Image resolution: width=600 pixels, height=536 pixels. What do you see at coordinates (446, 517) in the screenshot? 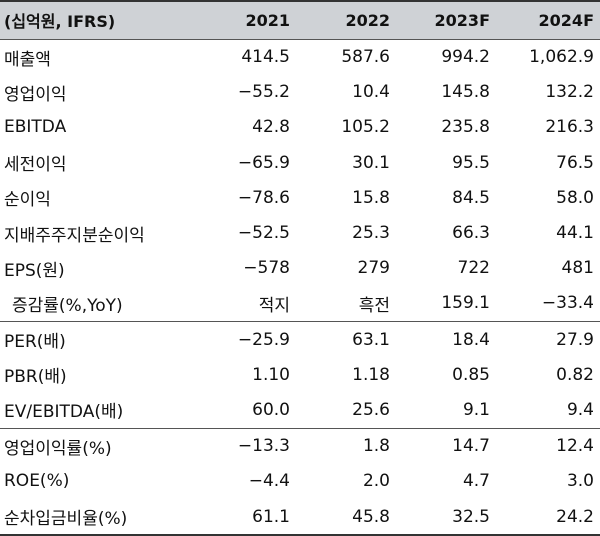
I see `cell-value: 32.5` at bounding box center [446, 517].